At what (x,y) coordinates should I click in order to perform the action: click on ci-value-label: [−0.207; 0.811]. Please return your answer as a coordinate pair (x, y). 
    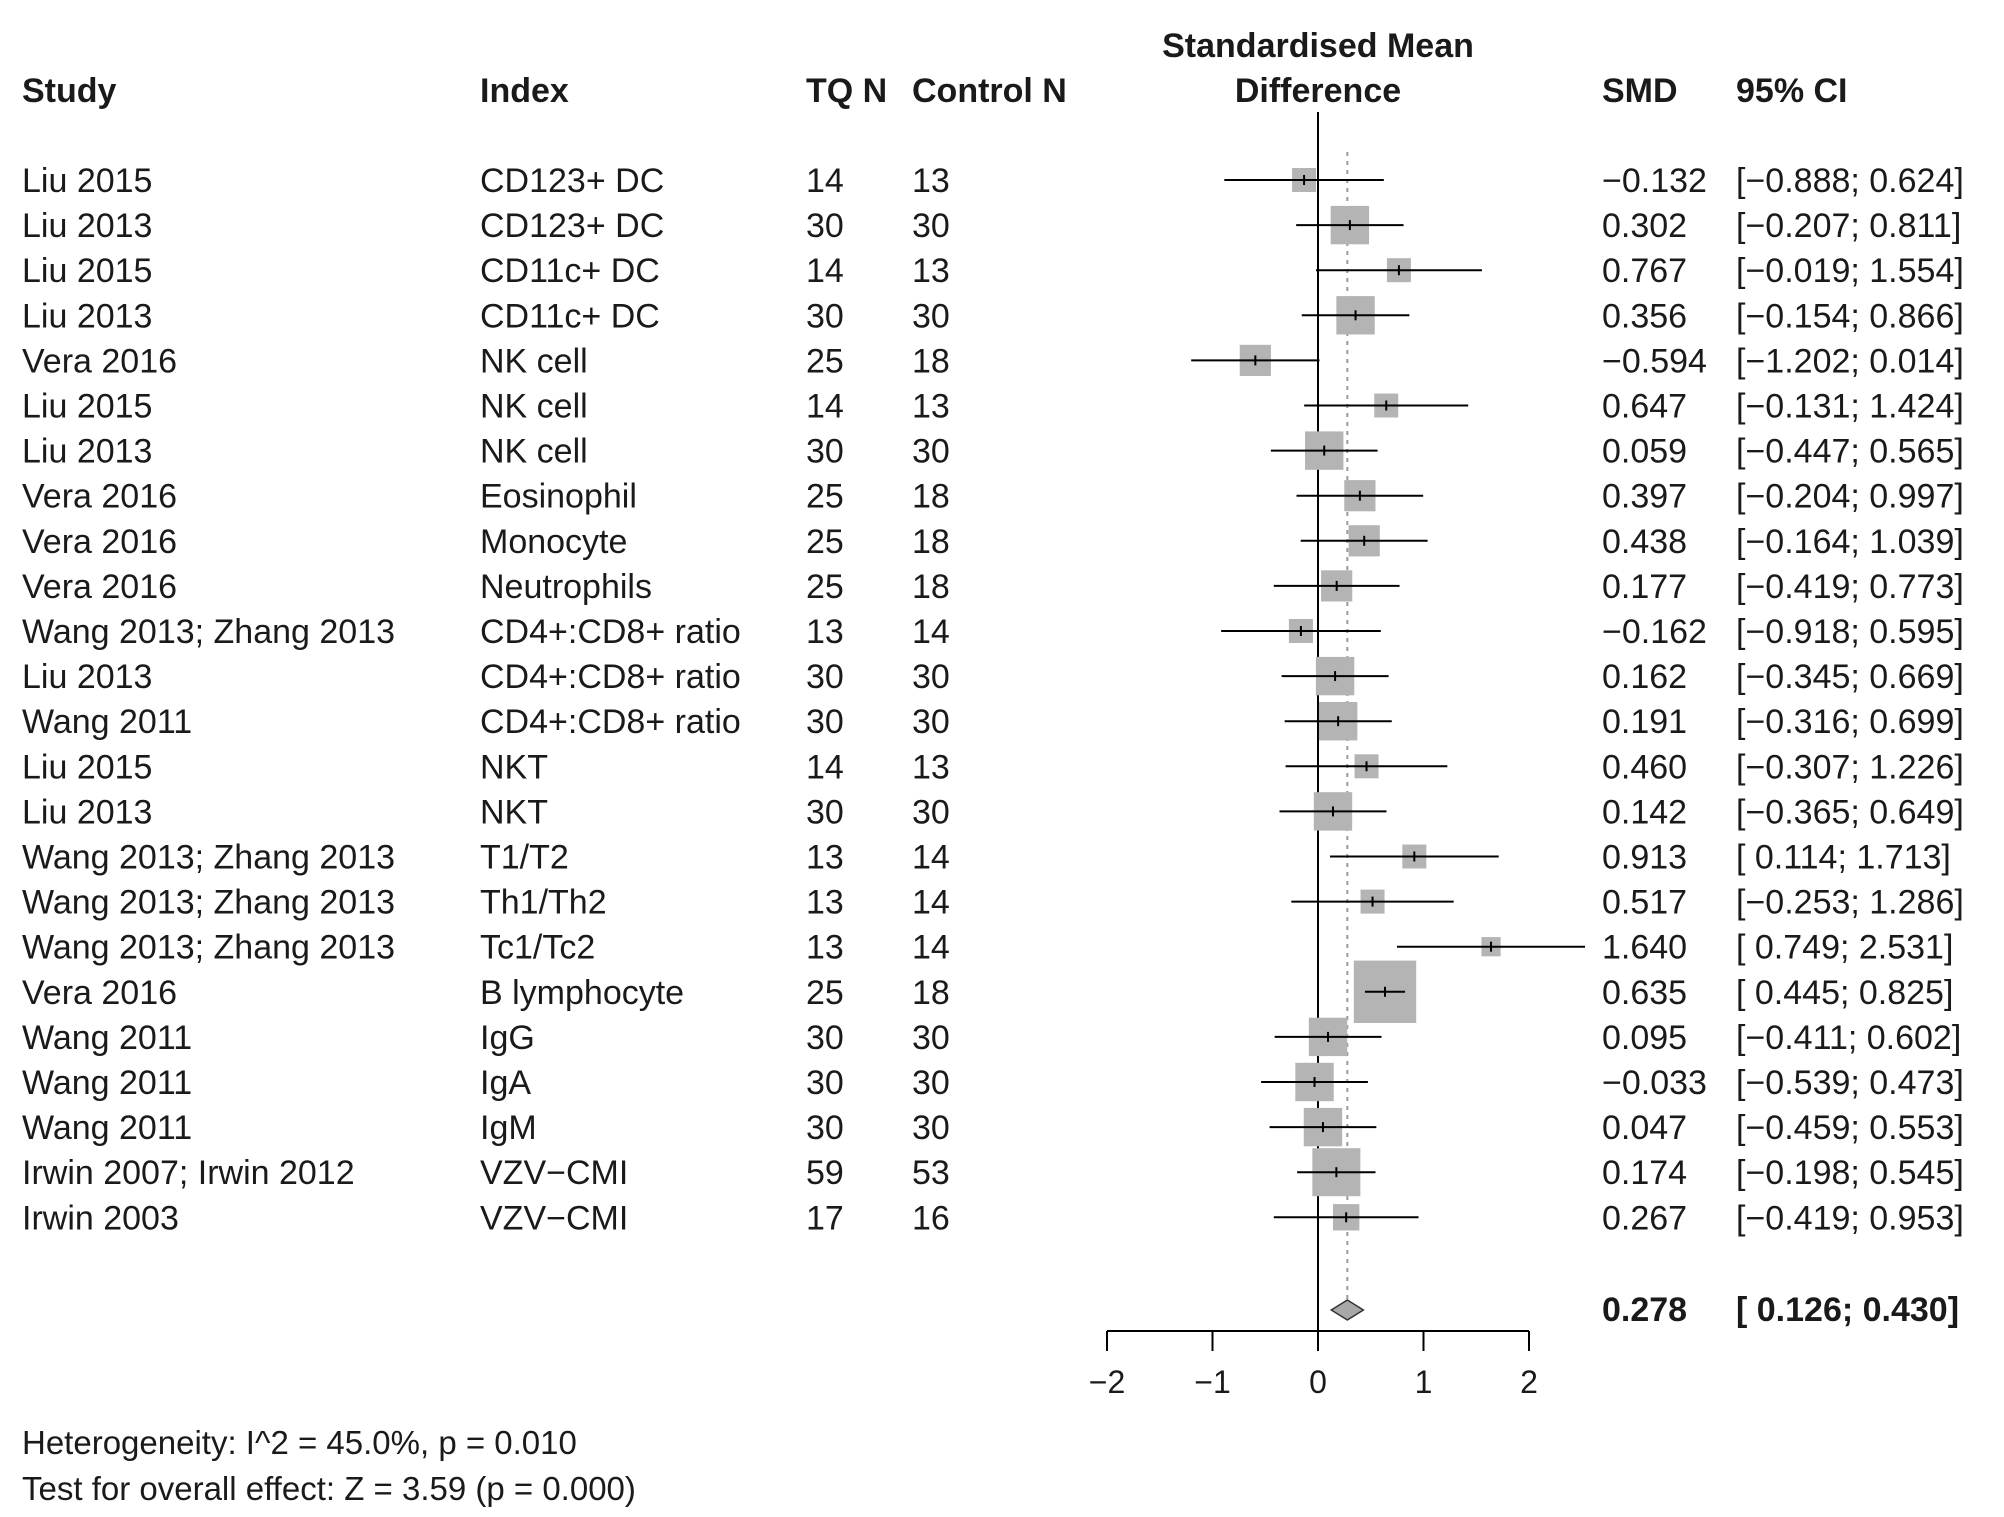
    Looking at the image, I should click on (1848, 226).